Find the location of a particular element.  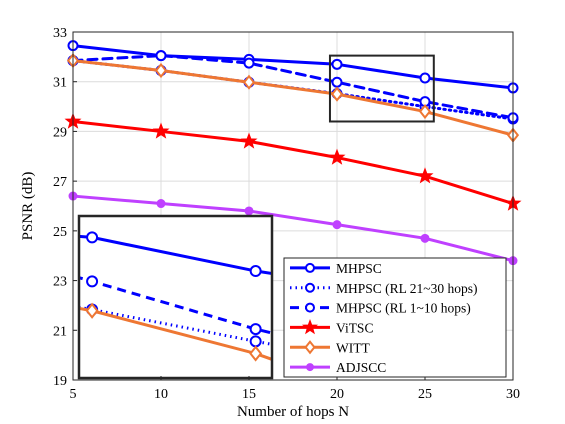

y-tick-label: 33 is located at coordinates (60, 33).